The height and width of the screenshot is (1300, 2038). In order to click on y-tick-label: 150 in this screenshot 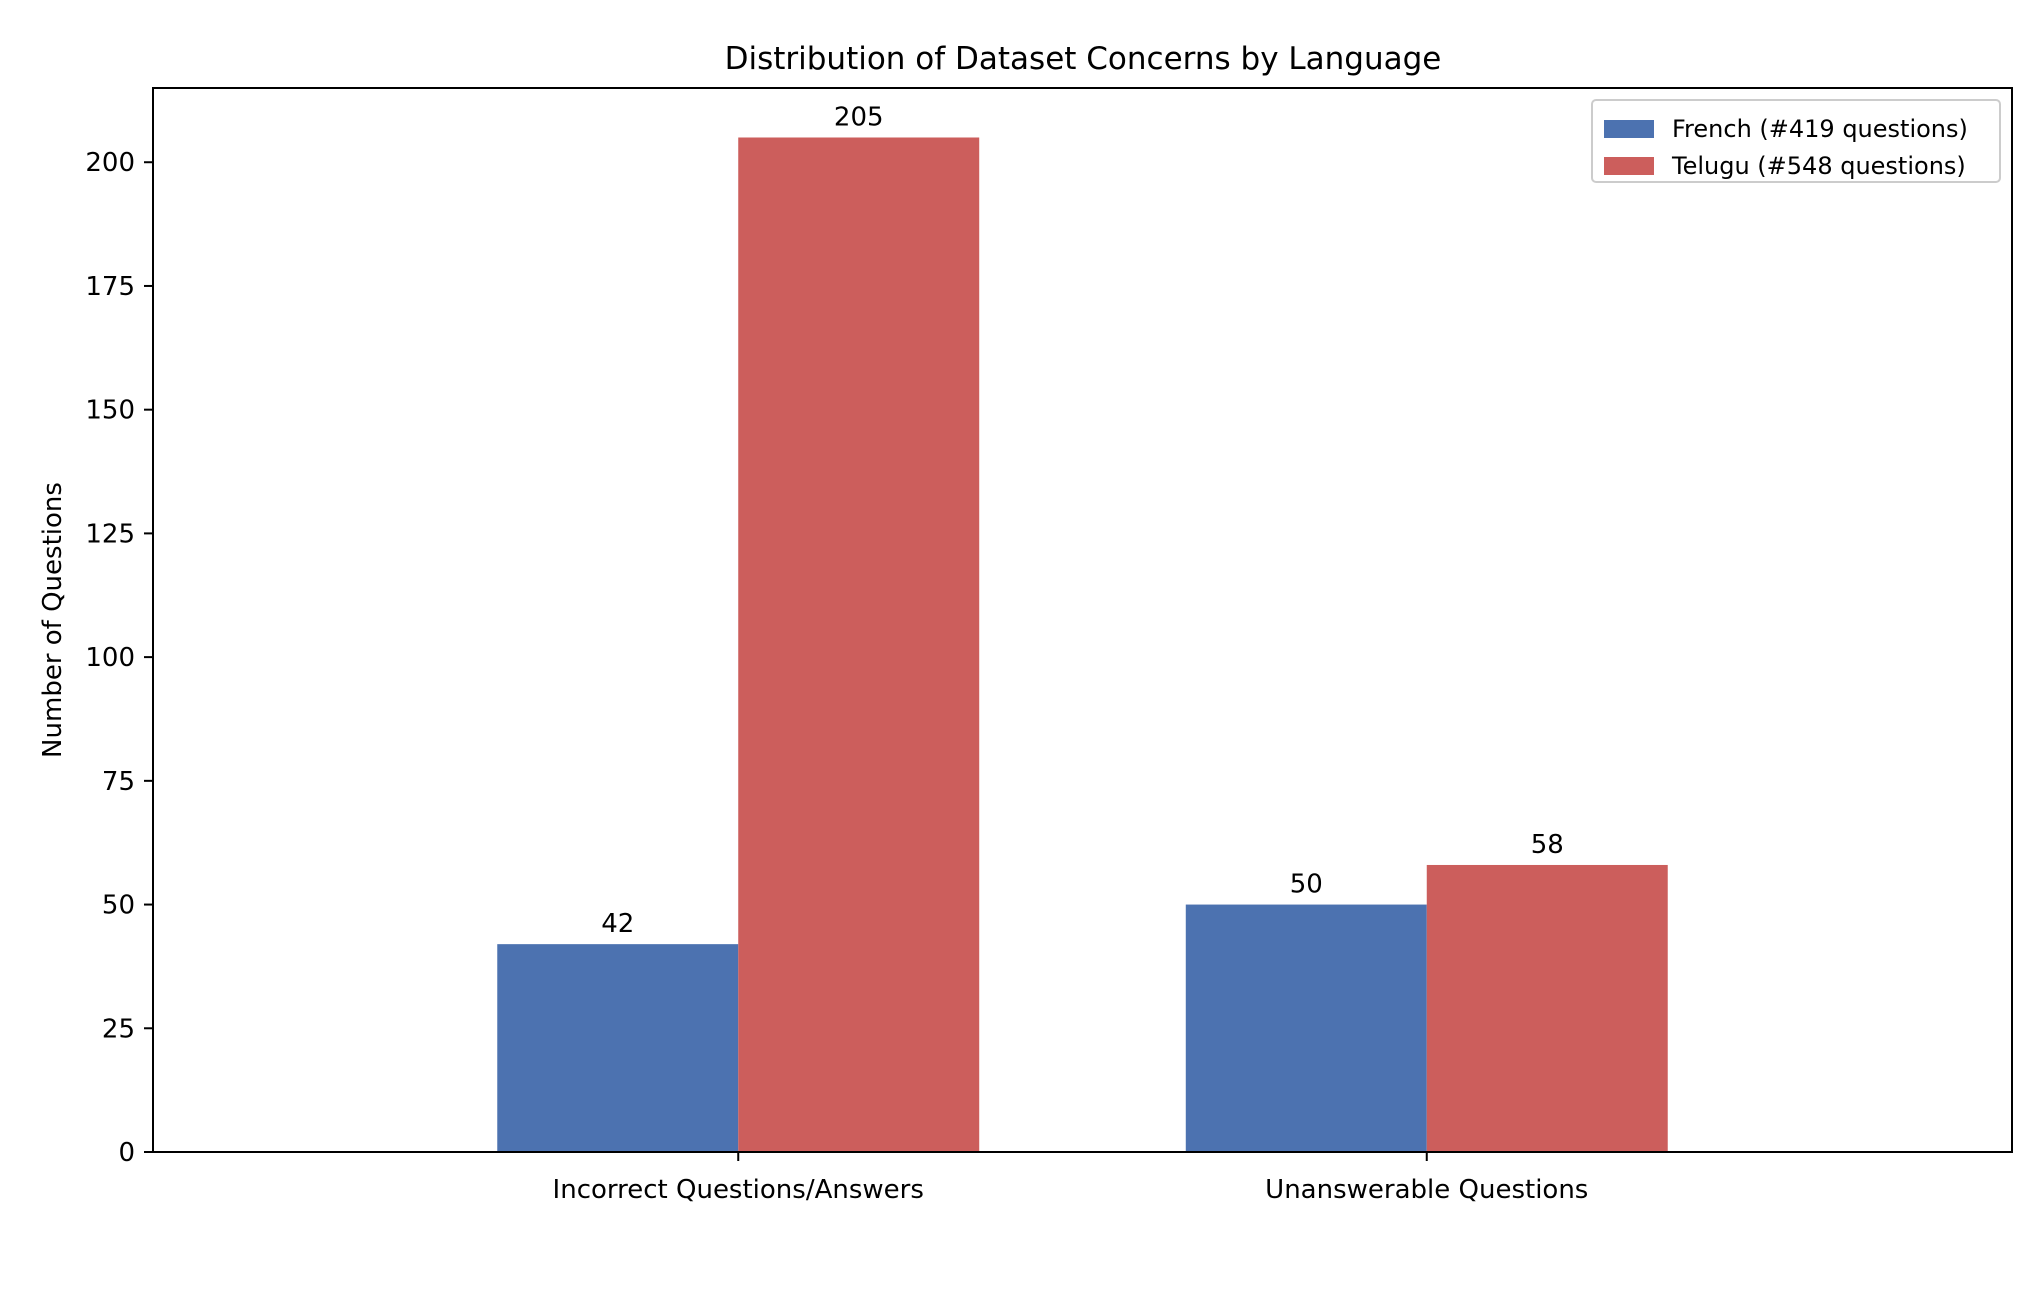, I will do `click(110, 411)`.